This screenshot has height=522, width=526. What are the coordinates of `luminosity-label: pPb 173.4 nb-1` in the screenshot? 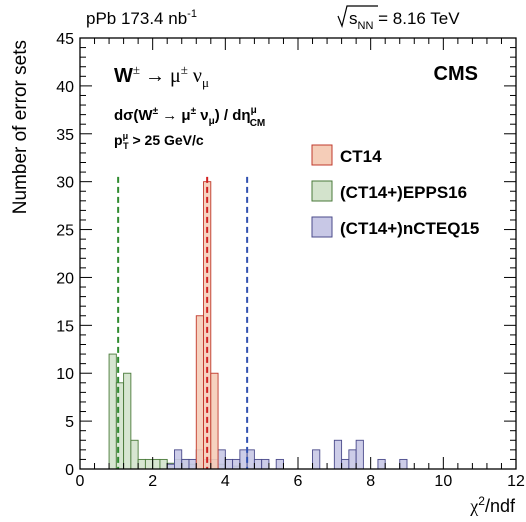 It's located at (141, 18).